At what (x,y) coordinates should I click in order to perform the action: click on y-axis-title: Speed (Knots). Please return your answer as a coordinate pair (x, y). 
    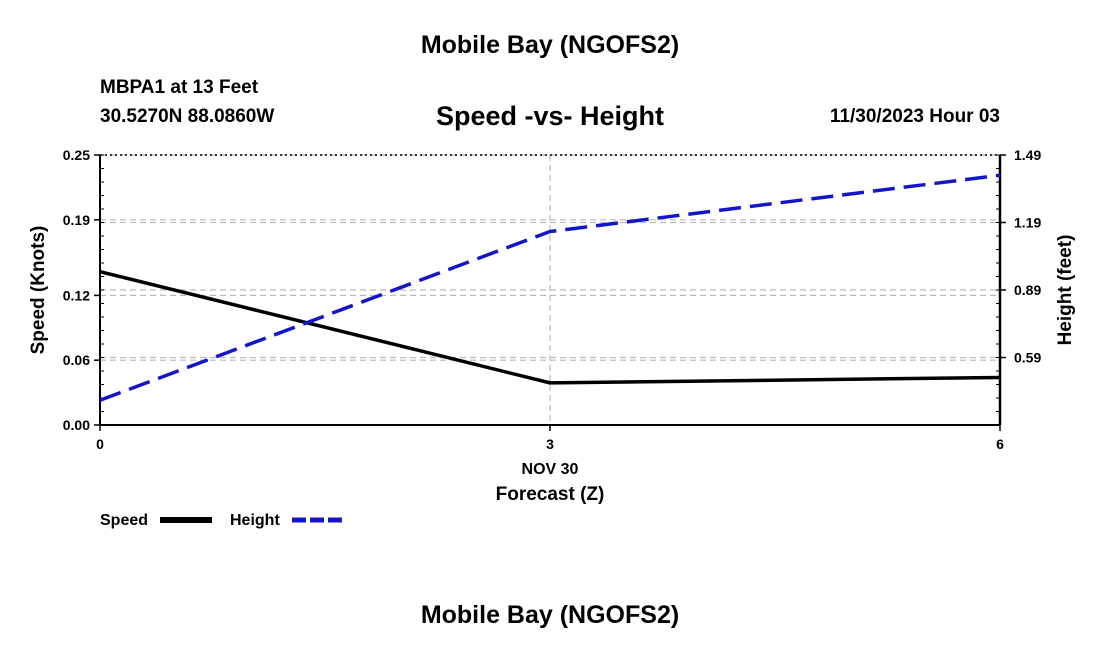
    Looking at the image, I should click on (38, 290).